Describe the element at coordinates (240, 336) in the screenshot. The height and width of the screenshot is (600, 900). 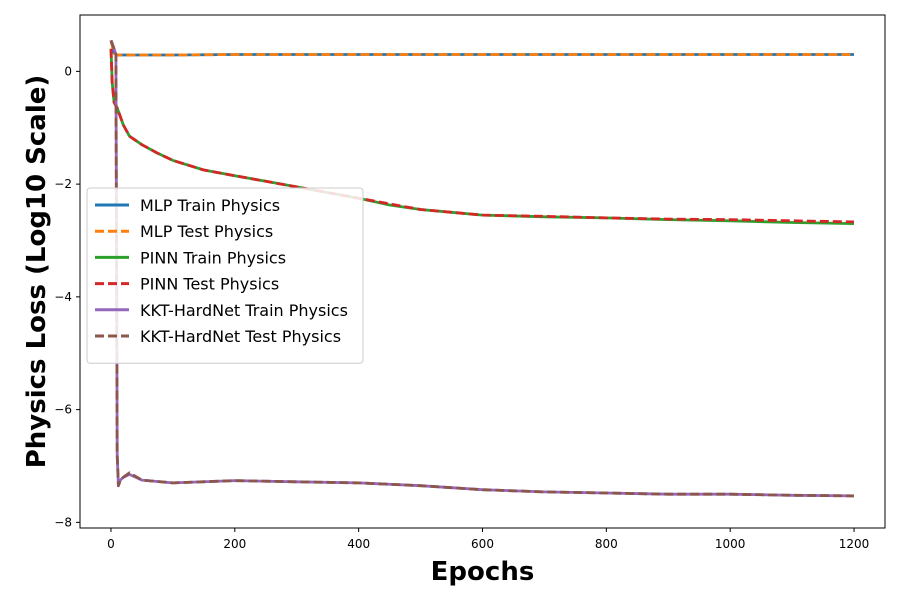
I see `legend-label: KKT-HardNet Test Physics` at that location.